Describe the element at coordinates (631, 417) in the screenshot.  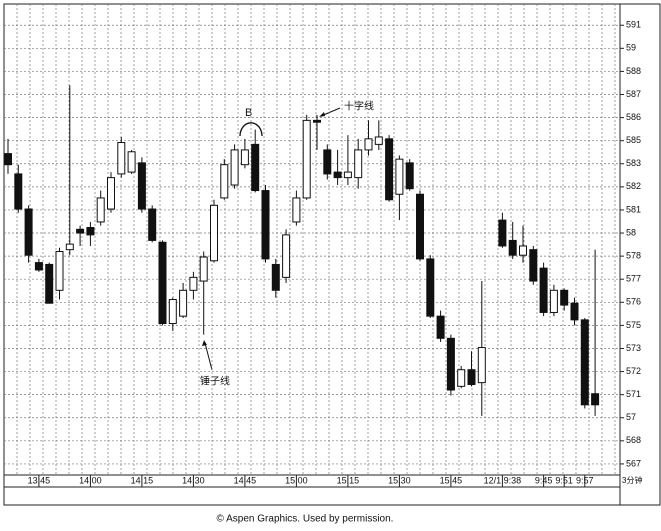
I see `y-tick-label: 57` at that location.